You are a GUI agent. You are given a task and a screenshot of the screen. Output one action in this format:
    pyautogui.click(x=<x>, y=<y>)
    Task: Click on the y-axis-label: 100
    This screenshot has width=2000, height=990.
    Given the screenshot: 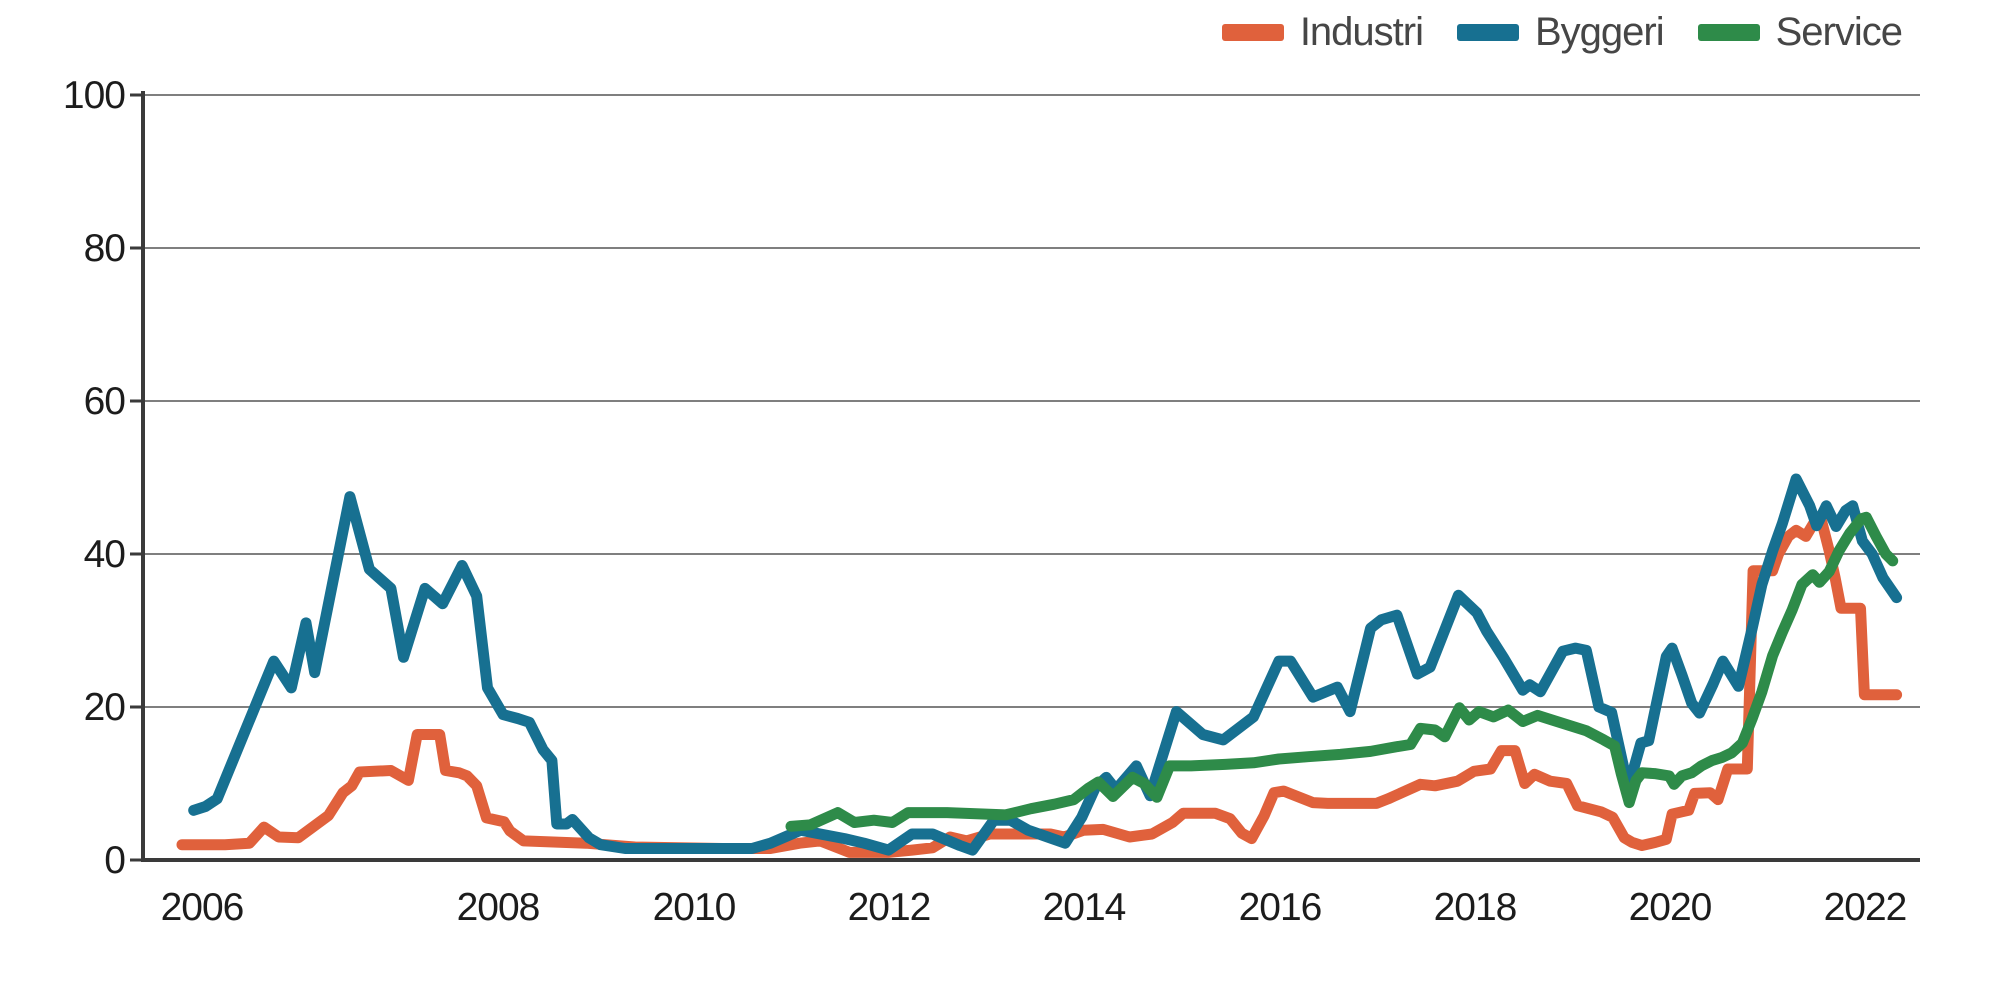 What is the action you would take?
    pyautogui.click(x=94, y=95)
    